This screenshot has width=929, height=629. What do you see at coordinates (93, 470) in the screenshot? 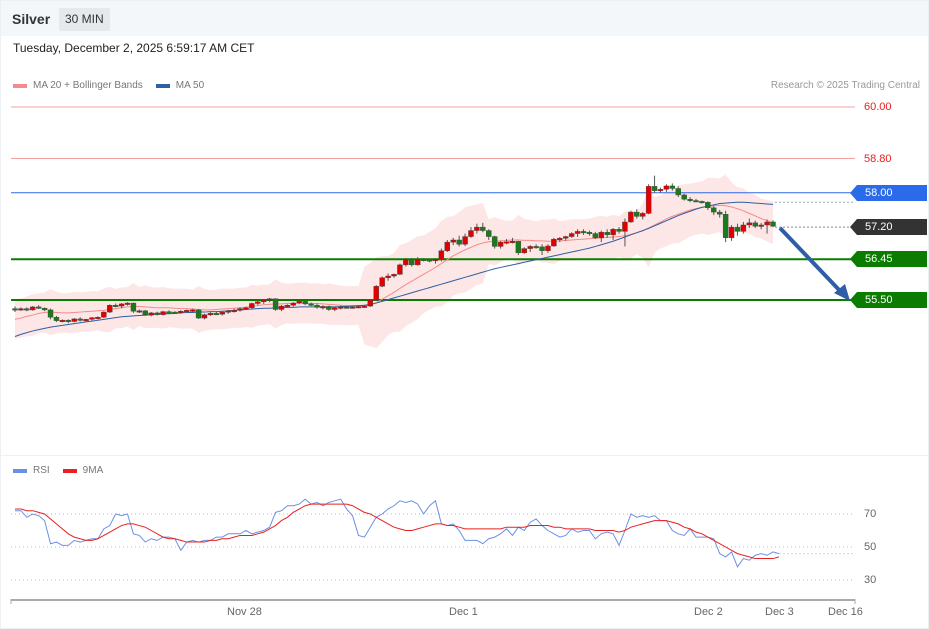
I see `legend-9ma-label: 9MA` at bounding box center [93, 470].